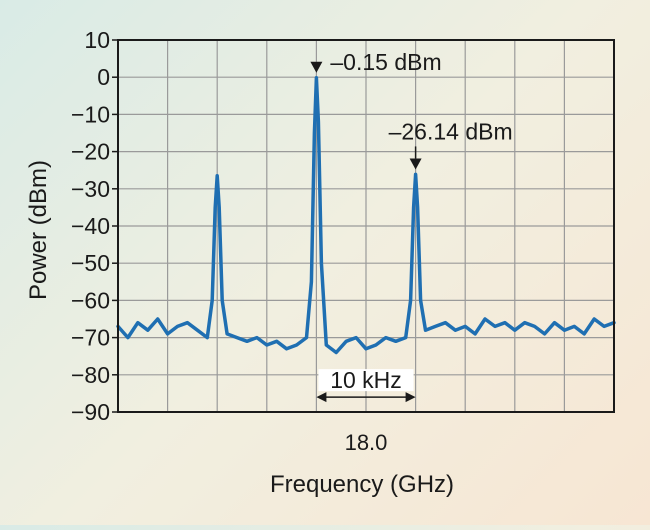  Describe the element at coordinates (90, 189) in the screenshot. I see `y-tick-label: −30` at that location.